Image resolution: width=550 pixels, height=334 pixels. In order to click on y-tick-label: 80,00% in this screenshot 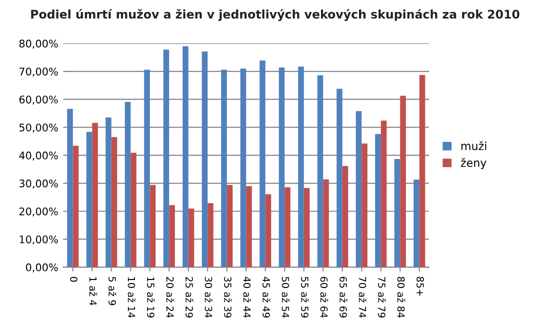, I will do `click(38, 44)`.